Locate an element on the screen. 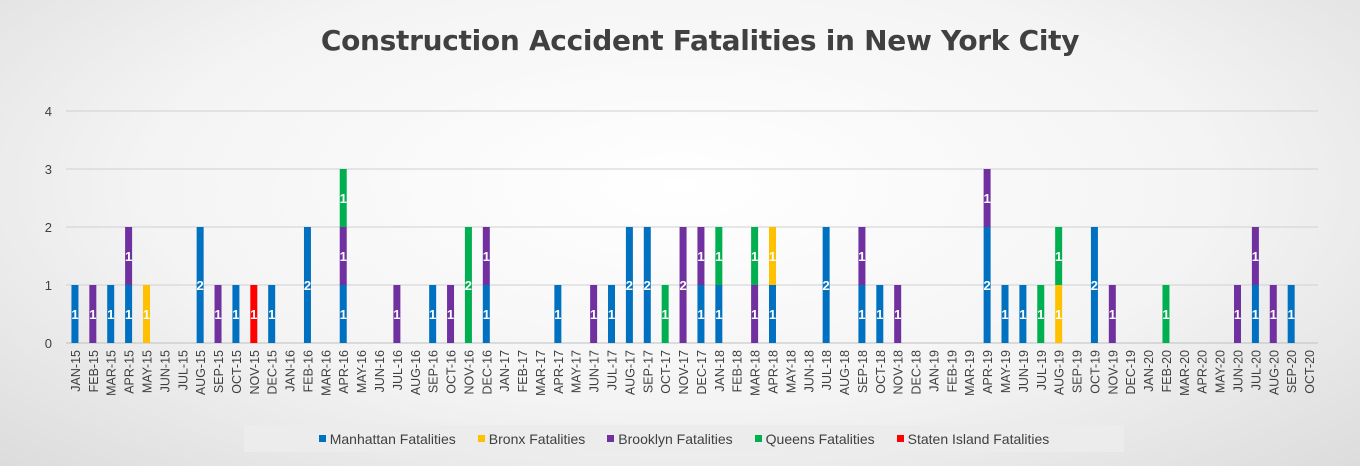  x-tick-label: JUN-15 is located at coordinates (165, 371).